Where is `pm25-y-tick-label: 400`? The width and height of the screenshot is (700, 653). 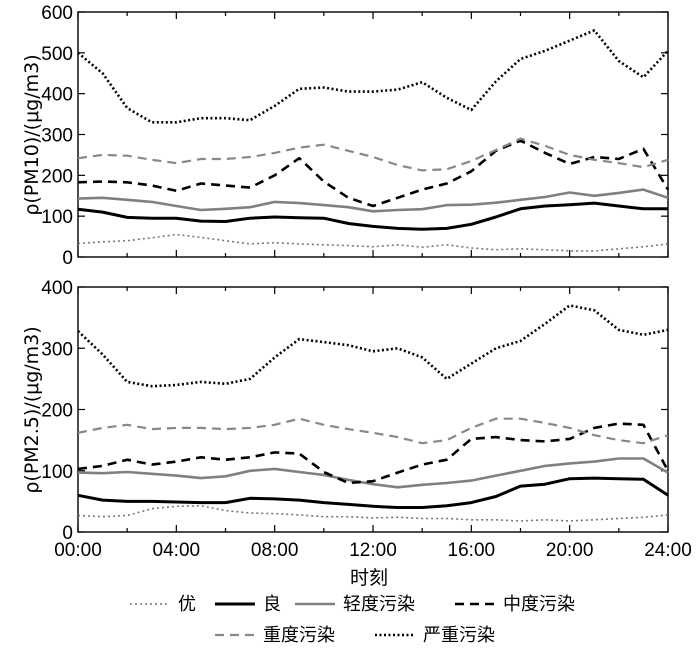
pm25-y-tick-label: 400 is located at coordinates (57, 288).